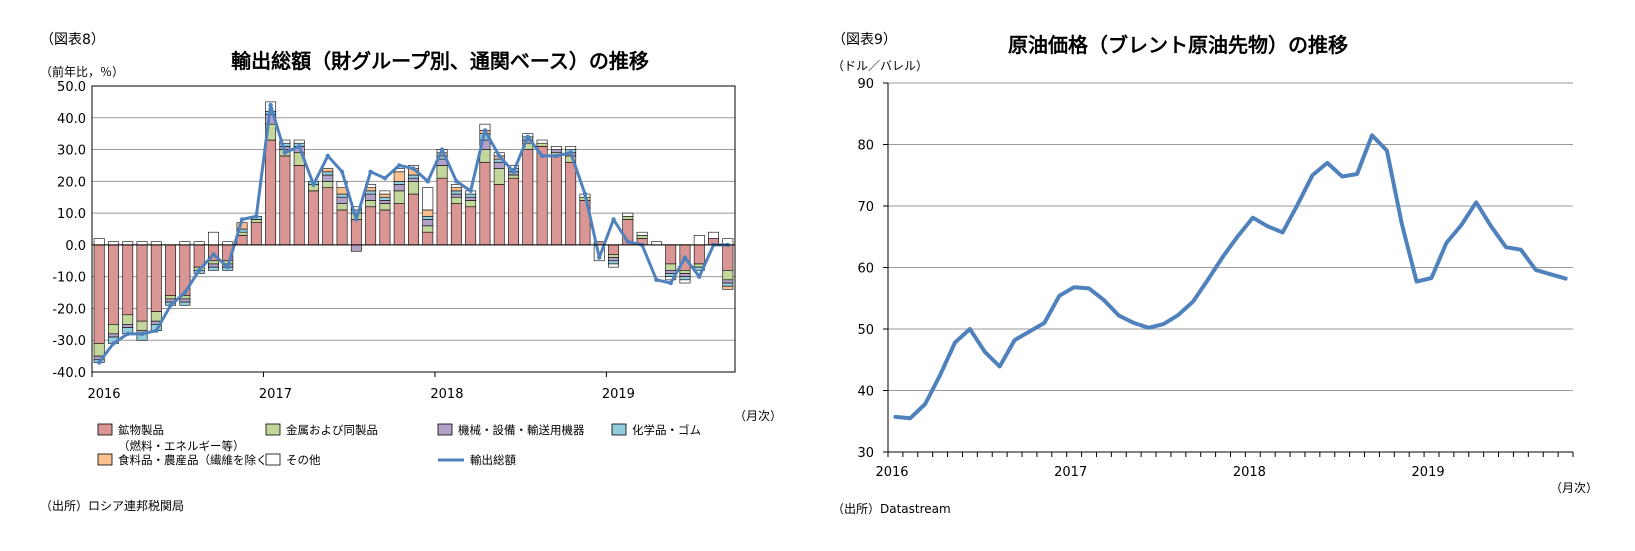 The width and height of the screenshot is (1635, 551). What do you see at coordinates (440, 61) in the screenshot?
I see `left-chart-title: 輸出総額（財グループ別、通関ベース）の推移` at bounding box center [440, 61].